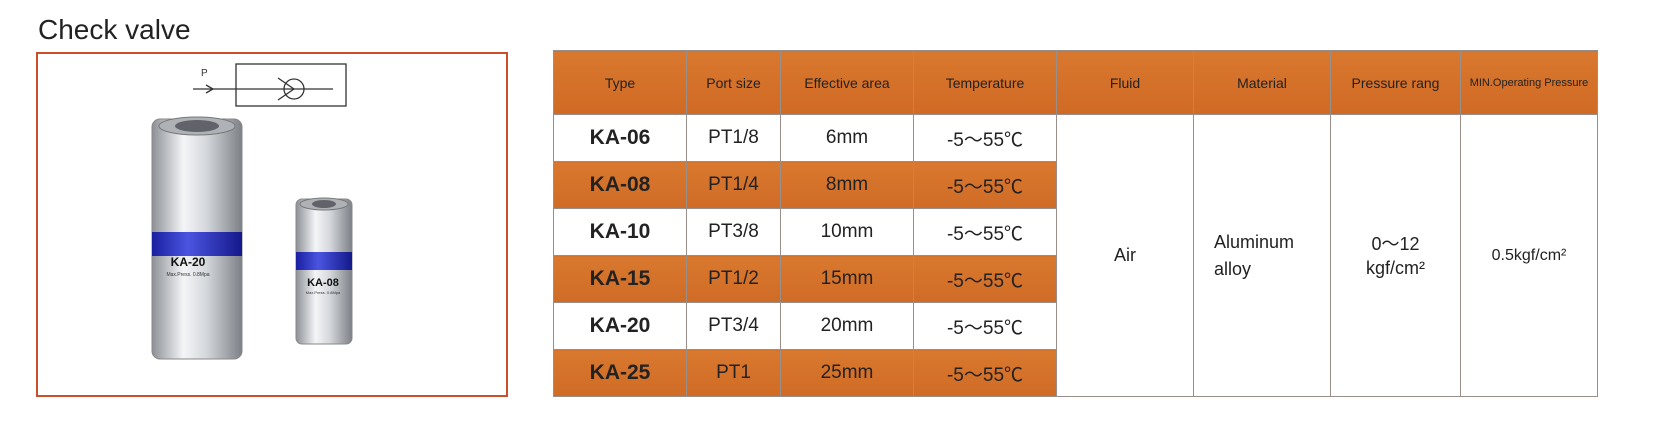 Image resolution: width=1657 pixels, height=436 pixels. I want to click on page-title: Check valve, so click(114, 29).